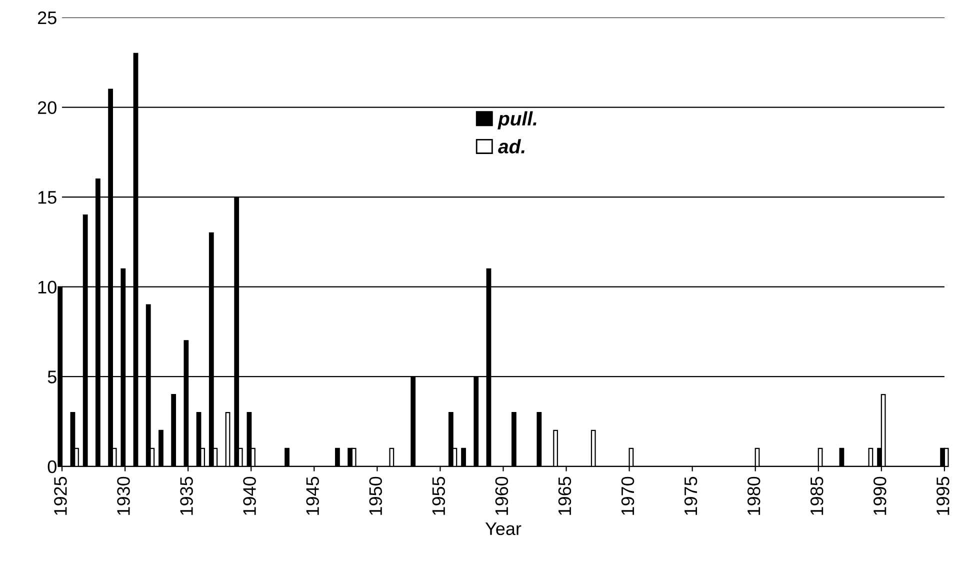 The width and height of the screenshot is (954, 583). What do you see at coordinates (375, 495) in the screenshot?
I see `x-tick-label: 1950` at bounding box center [375, 495].